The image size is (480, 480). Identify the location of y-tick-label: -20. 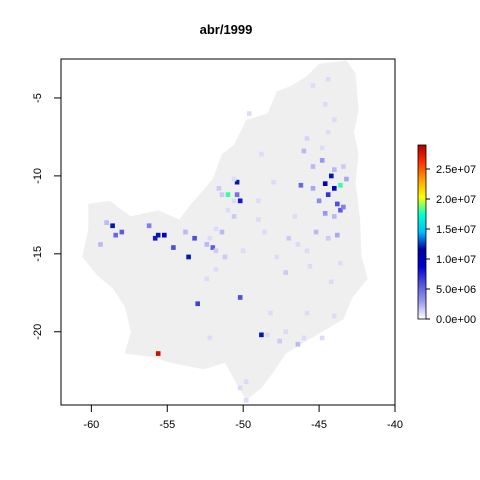
(38, 332).